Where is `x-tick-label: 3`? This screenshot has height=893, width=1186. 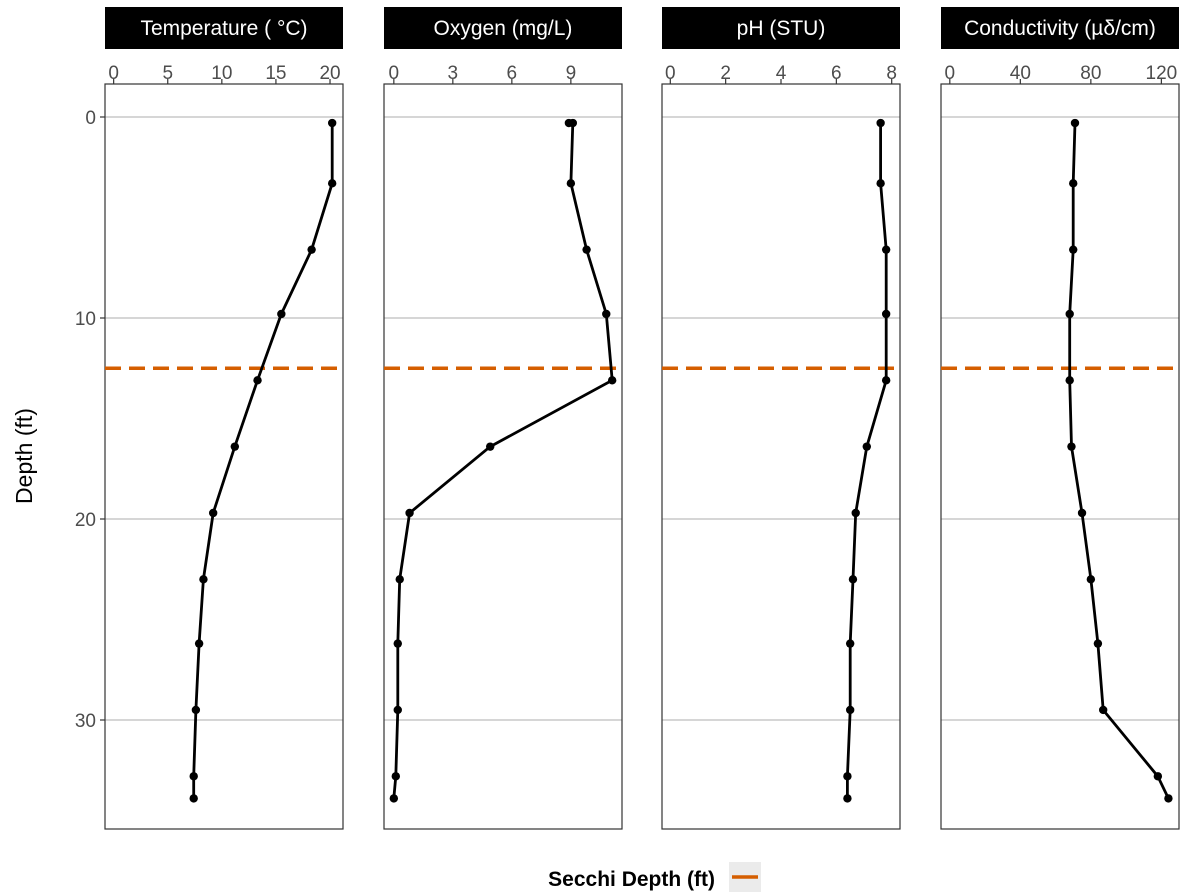 x-tick-label: 3 is located at coordinates (453, 73).